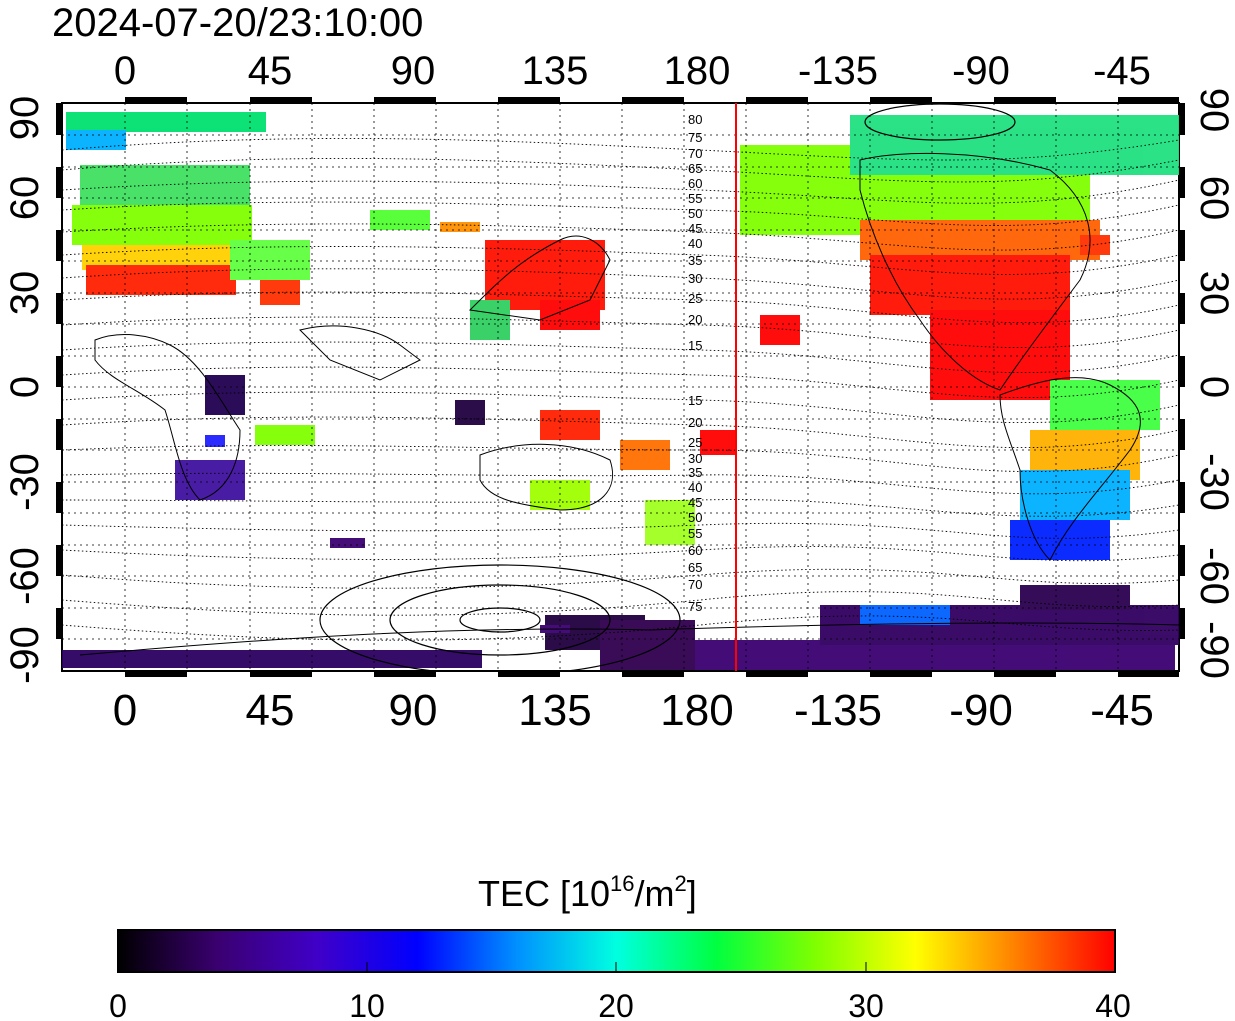  I want to click on colorbar-tick-label: 30, so click(866, 1004).